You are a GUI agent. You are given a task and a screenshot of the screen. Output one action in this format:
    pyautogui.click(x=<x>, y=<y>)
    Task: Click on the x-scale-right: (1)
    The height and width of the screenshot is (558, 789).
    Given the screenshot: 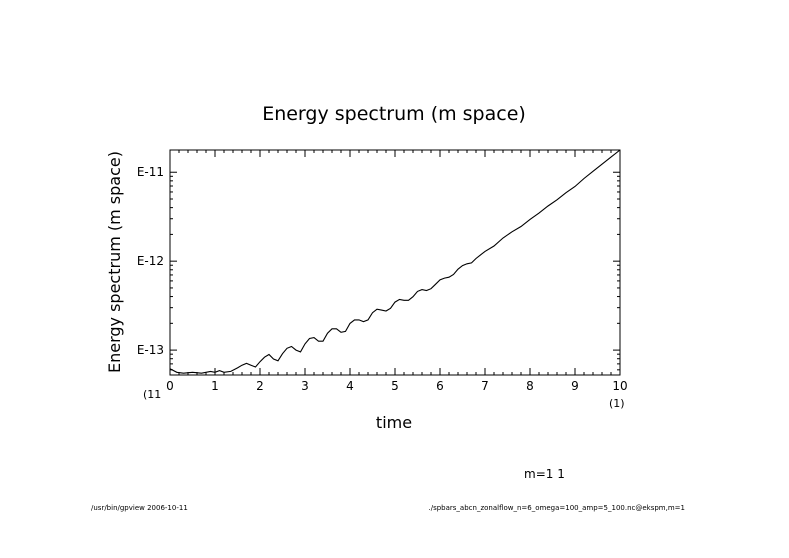 What is the action you would take?
    pyautogui.click(x=617, y=403)
    